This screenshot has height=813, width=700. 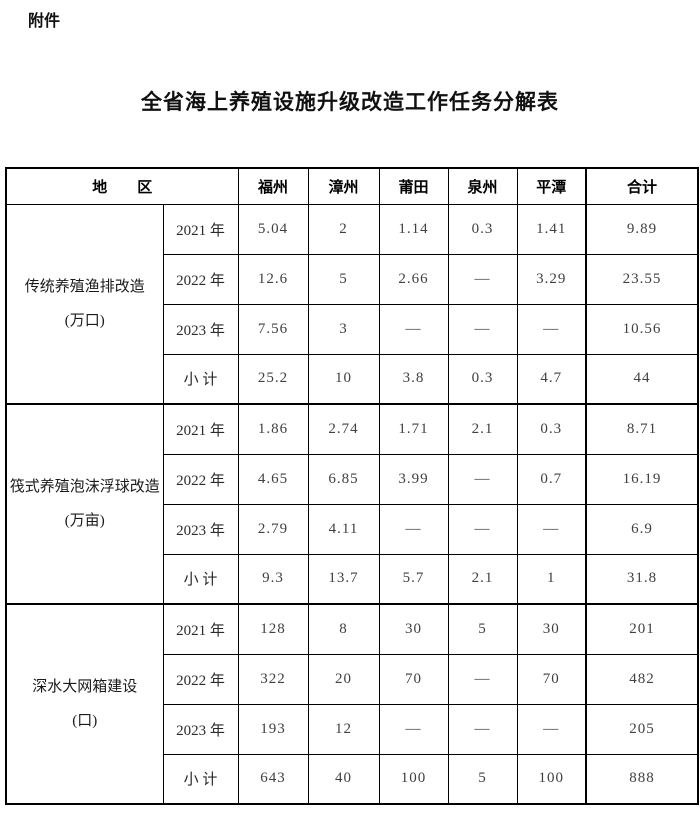 I want to click on total-value-cell: 31.8, so click(x=642, y=579).